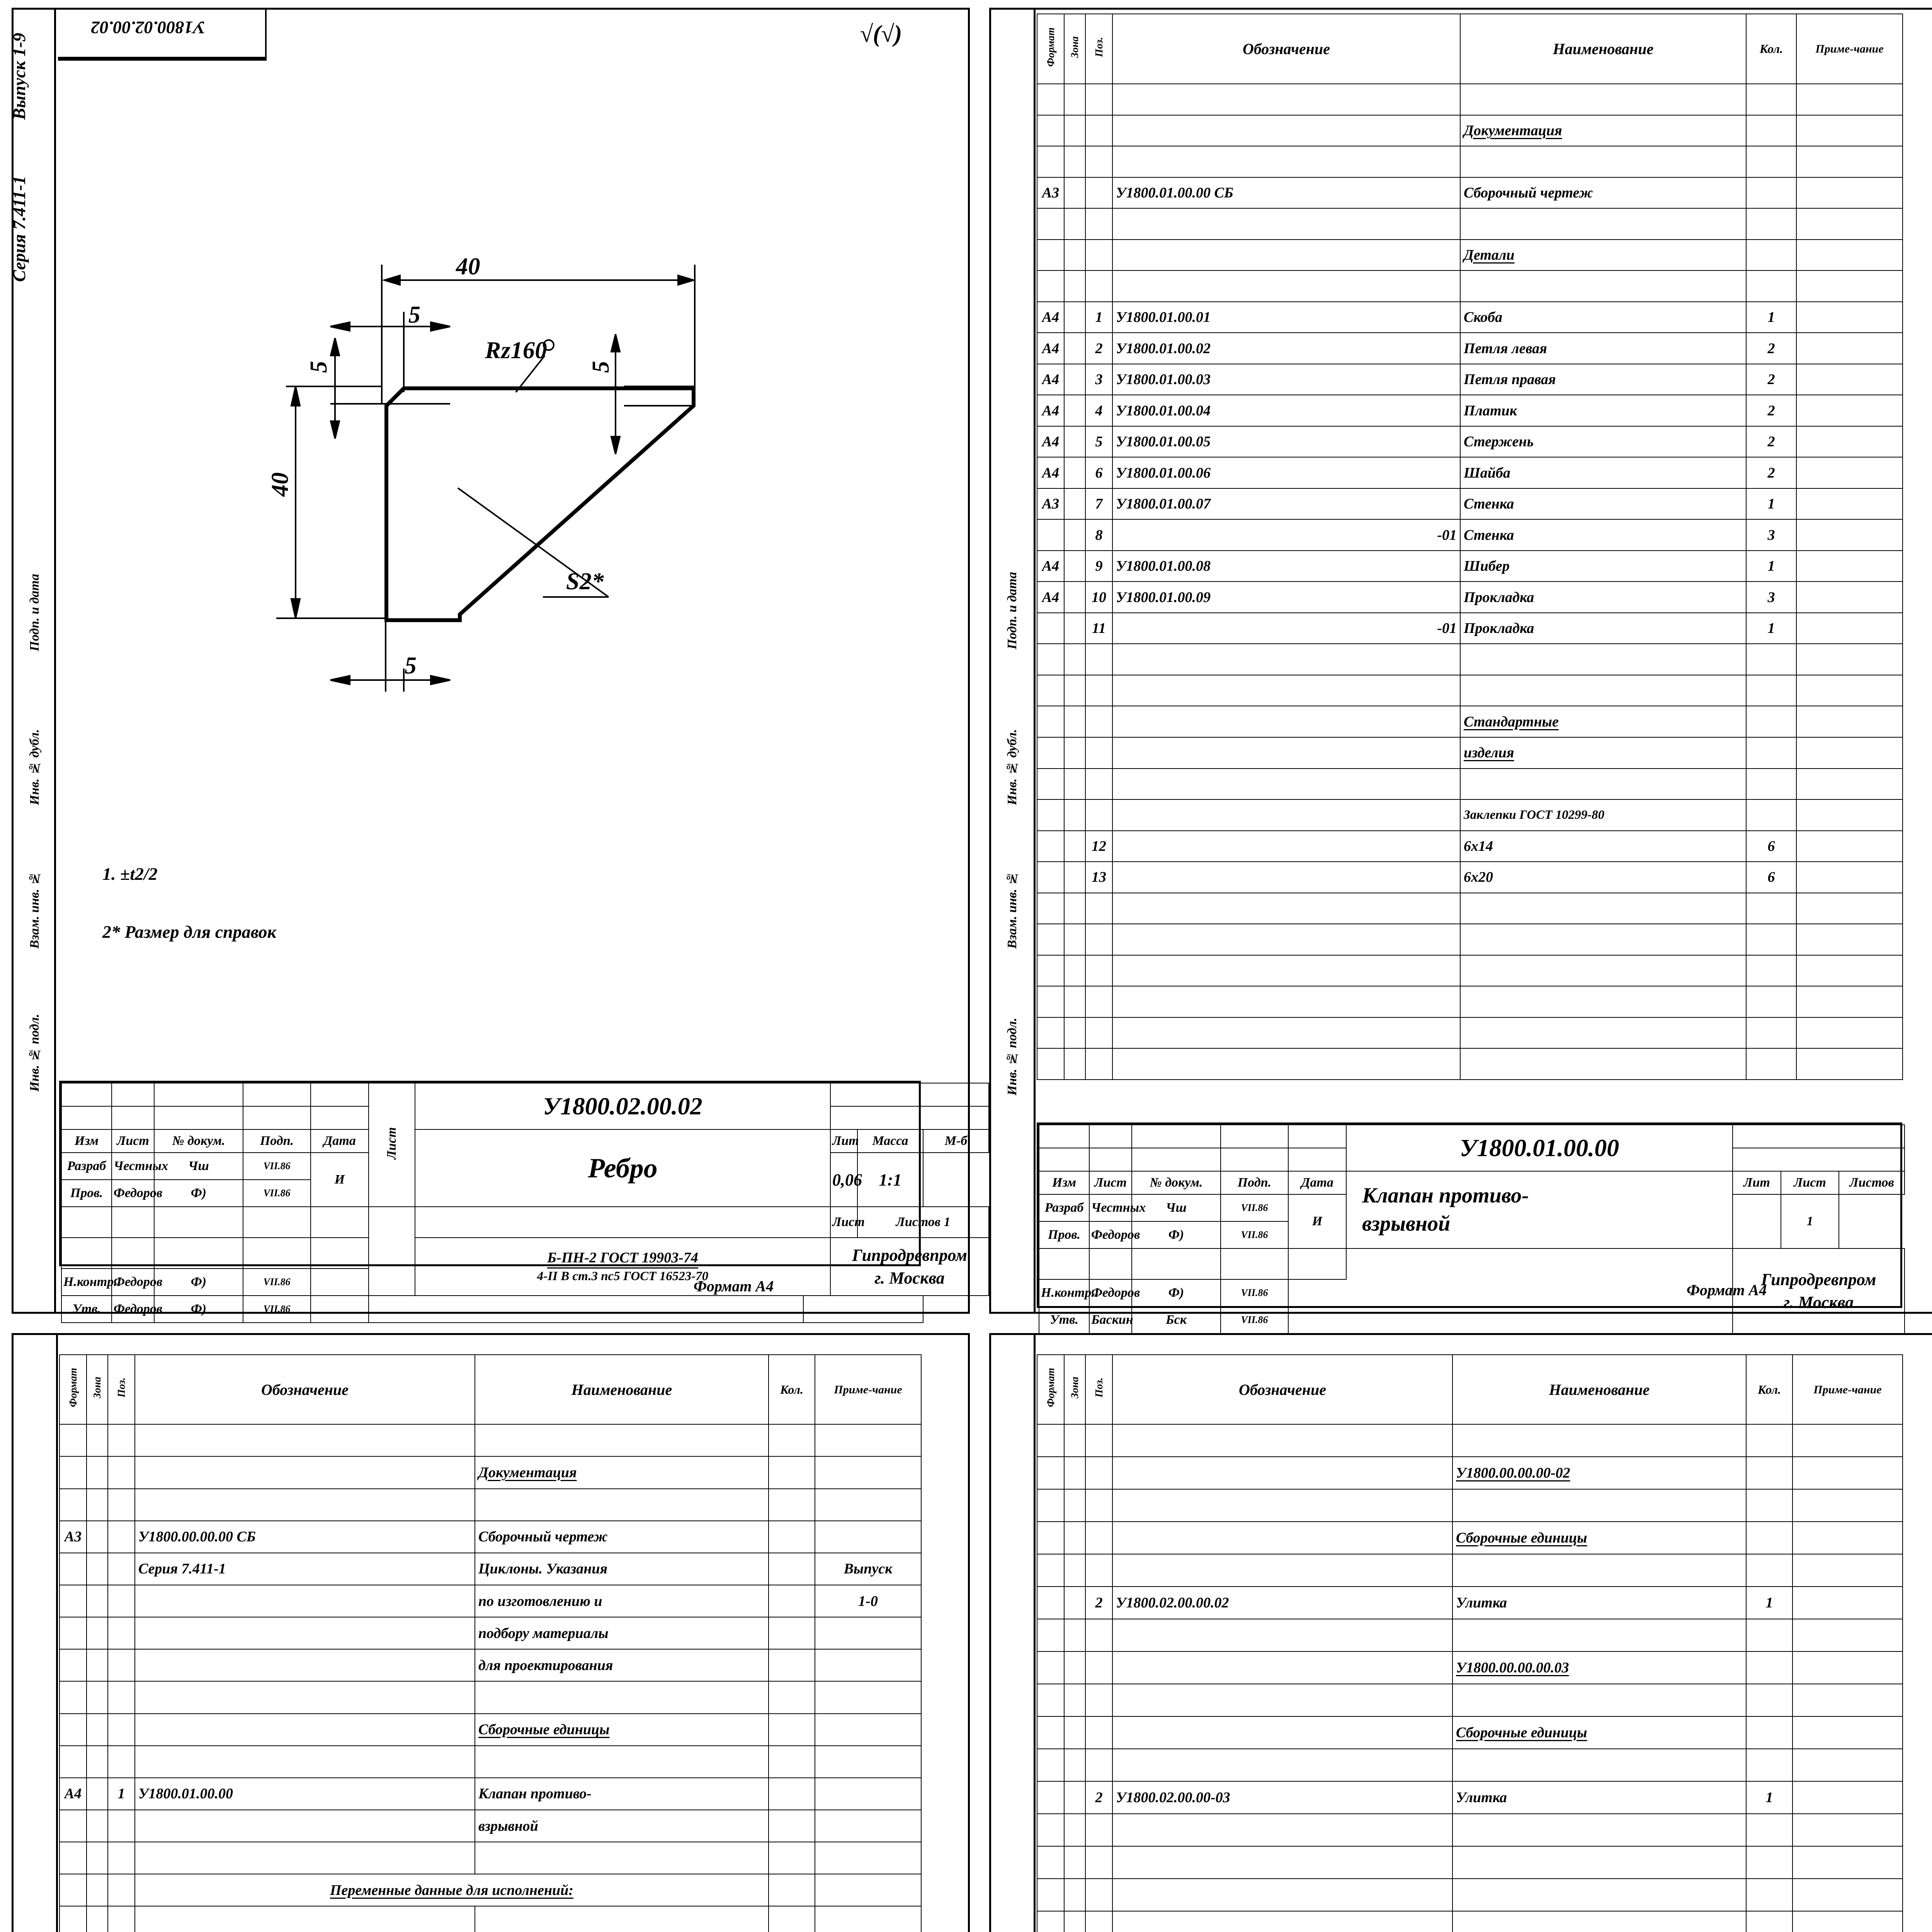 This screenshot has height=1932, width=1932. What do you see at coordinates (1470, 597) in the screenshot?
I see `spec-row: А4 10 У1800.01.00.09 Прокладка 3` at bounding box center [1470, 597].